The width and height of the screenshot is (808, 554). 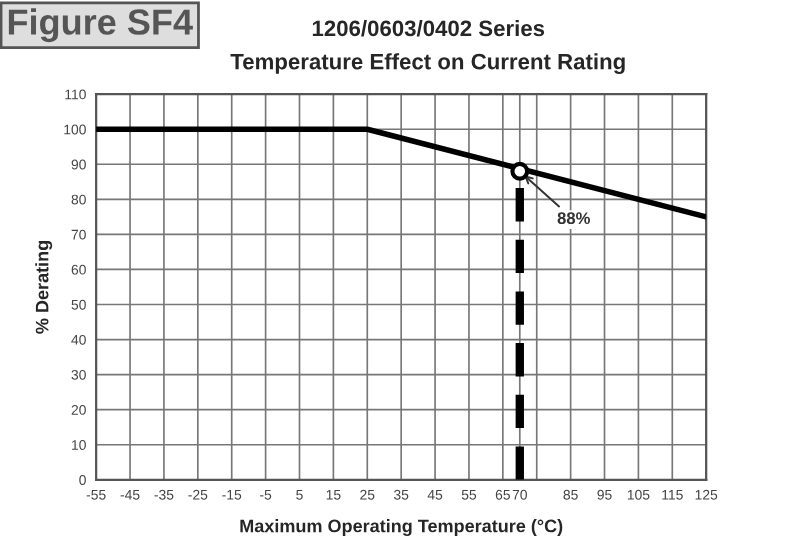 I want to click on text: Figure SF4, so click(x=100, y=25).